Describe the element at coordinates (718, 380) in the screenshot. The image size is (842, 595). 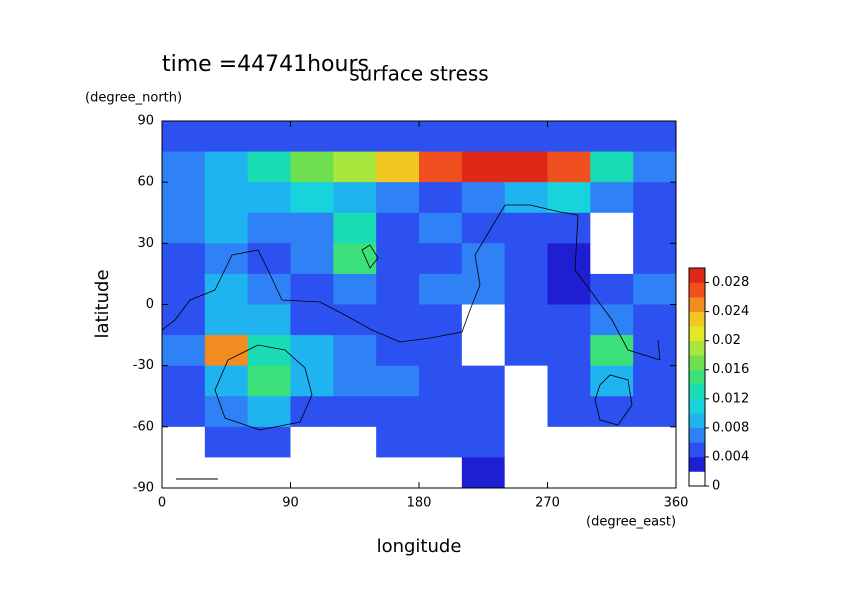
I see `colorbar: 0 0.004 0.008 0.012 0.016 0.02 0.024 0.028` at that location.